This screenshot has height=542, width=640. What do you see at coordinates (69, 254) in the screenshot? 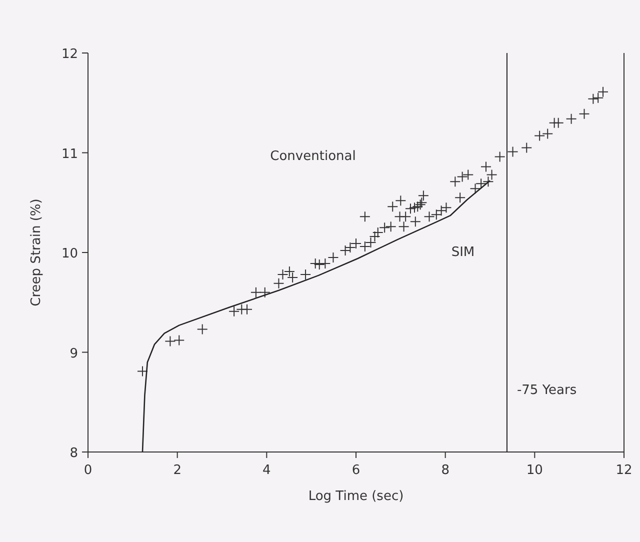
I see `y-tick-label: 10` at bounding box center [69, 254].